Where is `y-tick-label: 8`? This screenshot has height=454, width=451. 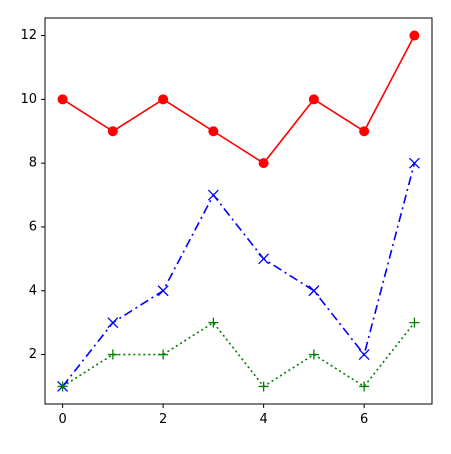 y-tick-label: 8 is located at coordinates (33, 163).